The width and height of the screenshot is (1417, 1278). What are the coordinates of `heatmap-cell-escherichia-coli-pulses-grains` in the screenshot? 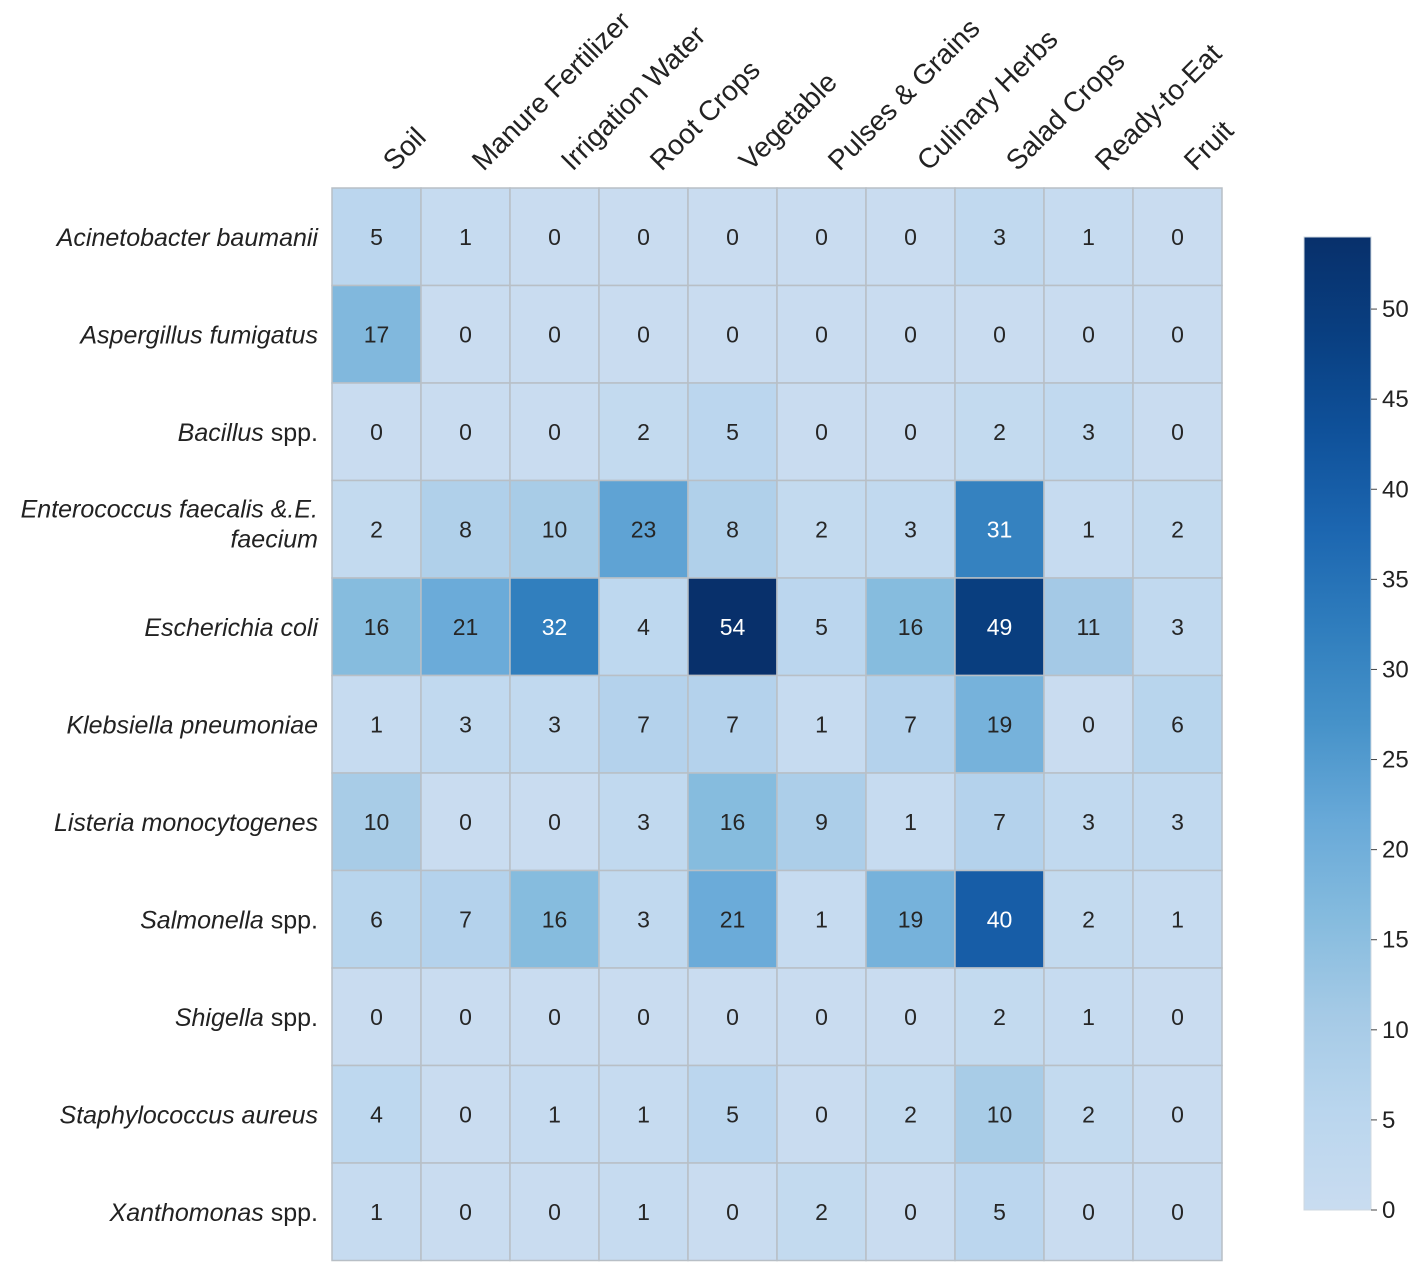 It's located at (821, 627).